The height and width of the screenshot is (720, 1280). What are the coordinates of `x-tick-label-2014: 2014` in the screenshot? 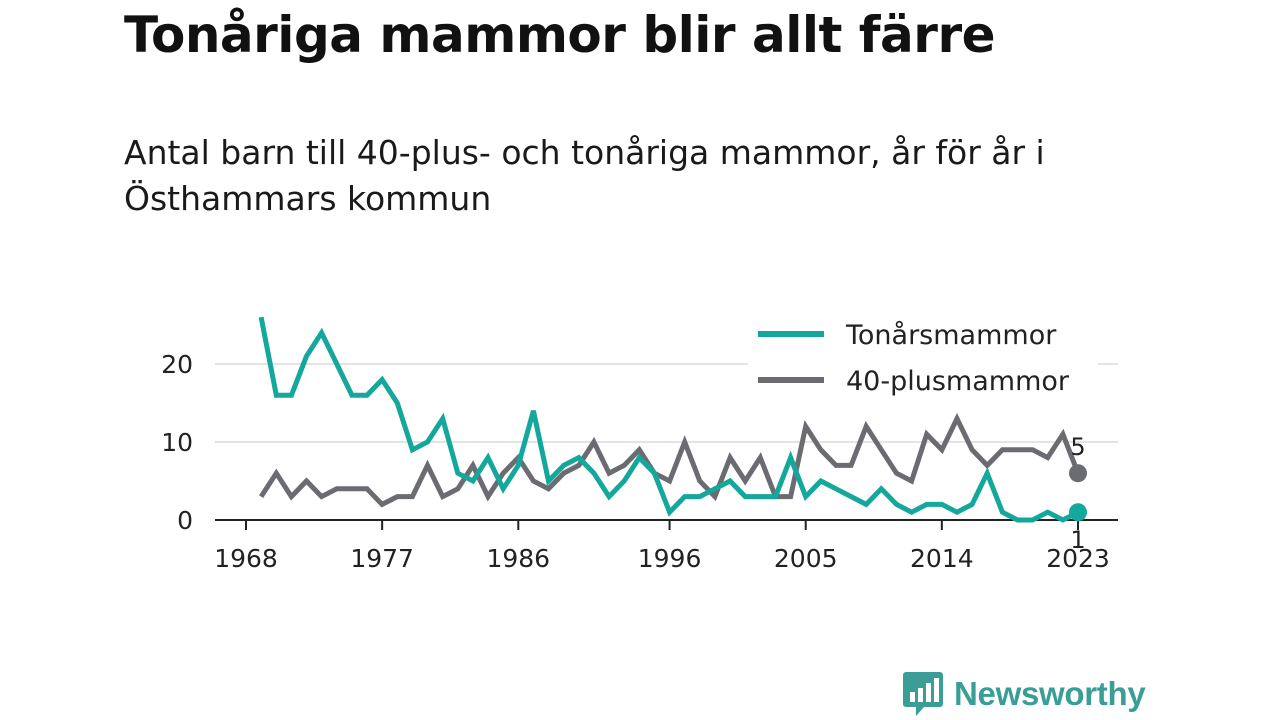 It's located at (942, 558).